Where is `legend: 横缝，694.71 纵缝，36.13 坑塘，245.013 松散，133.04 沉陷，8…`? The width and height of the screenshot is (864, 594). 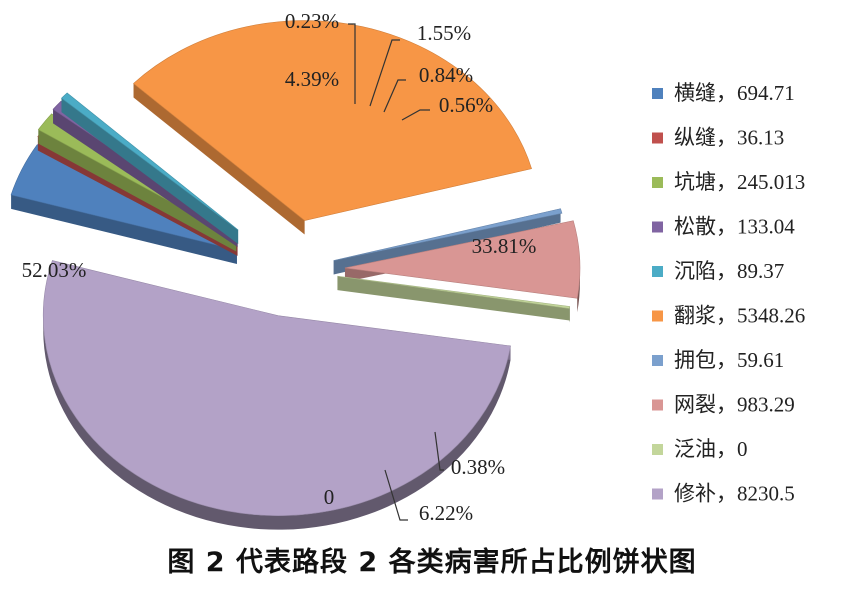 legend: 横缝，694.71 纵缝，36.13 坑塘，245.013 松散，133.04 沉陷，8… is located at coordinates (728, 293).